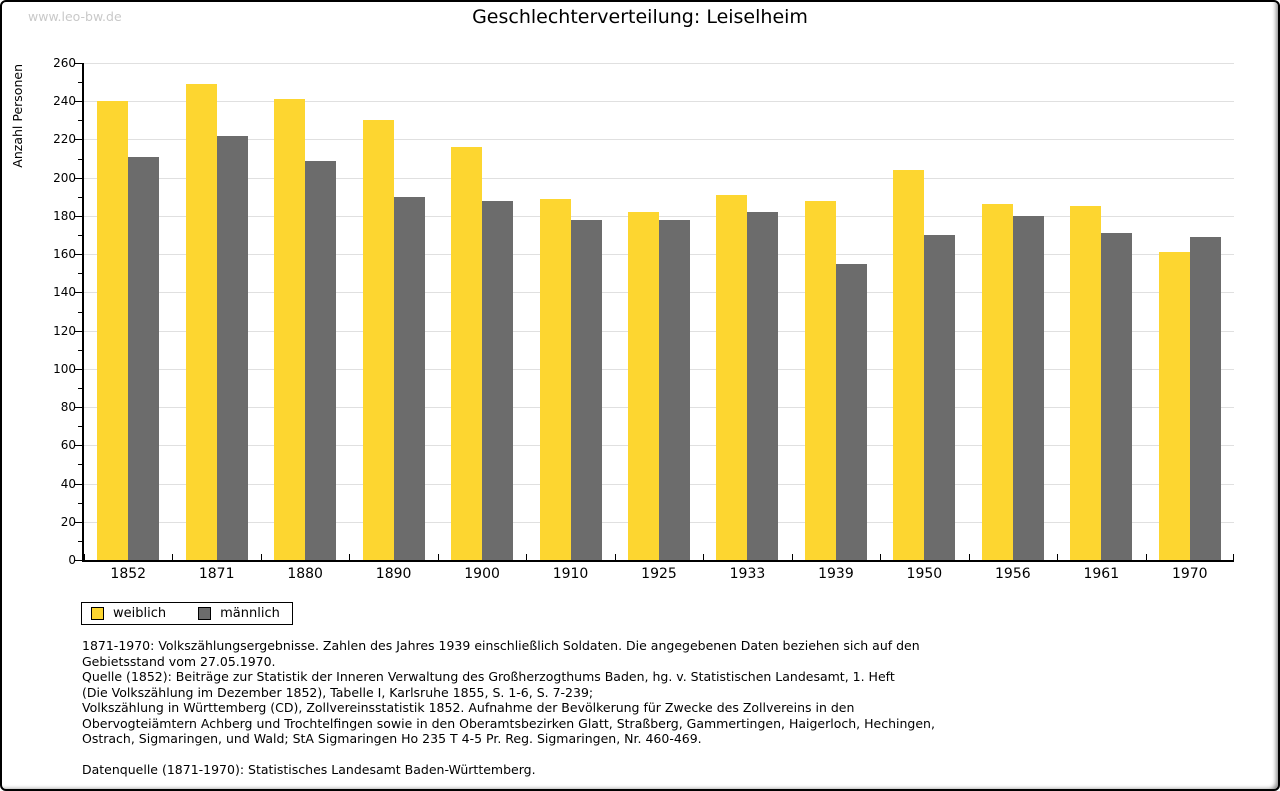 This screenshot has width=1280, height=791. Describe the element at coordinates (64, 177) in the screenshot. I see `y-axis-label-200: 200` at that location.